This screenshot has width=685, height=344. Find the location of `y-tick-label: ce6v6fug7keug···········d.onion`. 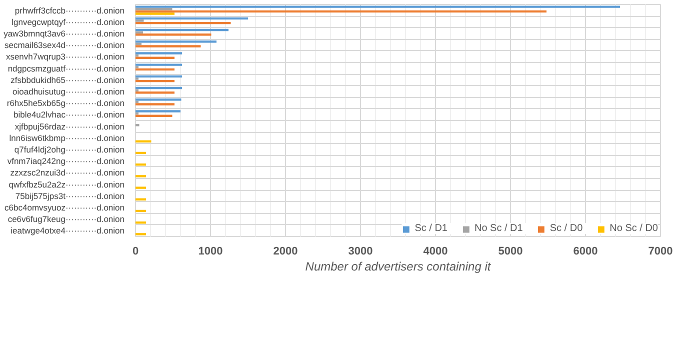

y-tick-label: ce6v6fug7keug···········d.onion is located at coordinates (66, 219).